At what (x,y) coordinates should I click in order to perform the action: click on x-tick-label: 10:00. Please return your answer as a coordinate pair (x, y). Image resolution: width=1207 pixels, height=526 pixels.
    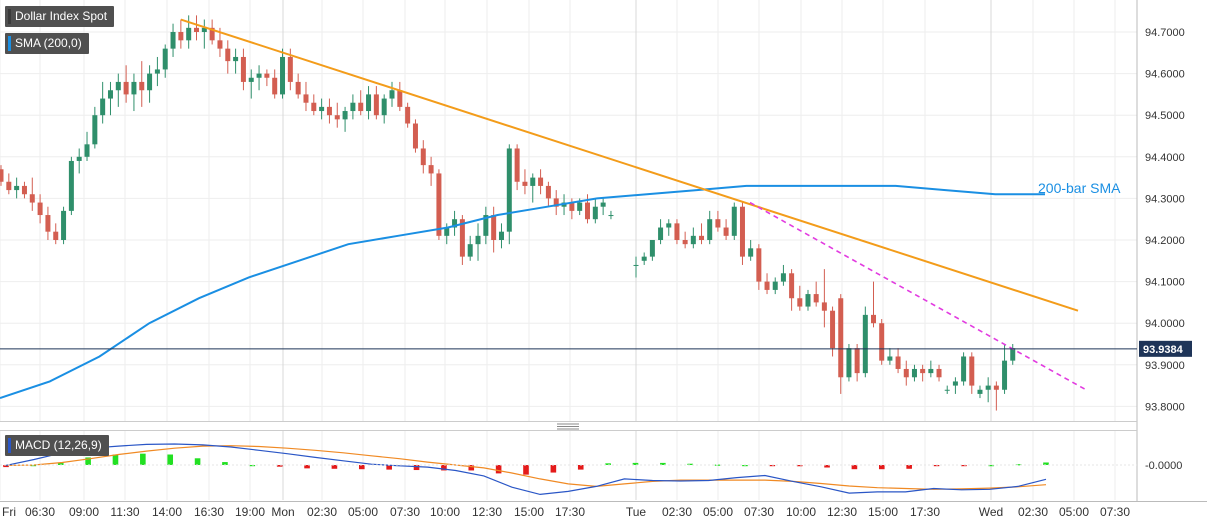
    Looking at the image, I should click on (445, 512).